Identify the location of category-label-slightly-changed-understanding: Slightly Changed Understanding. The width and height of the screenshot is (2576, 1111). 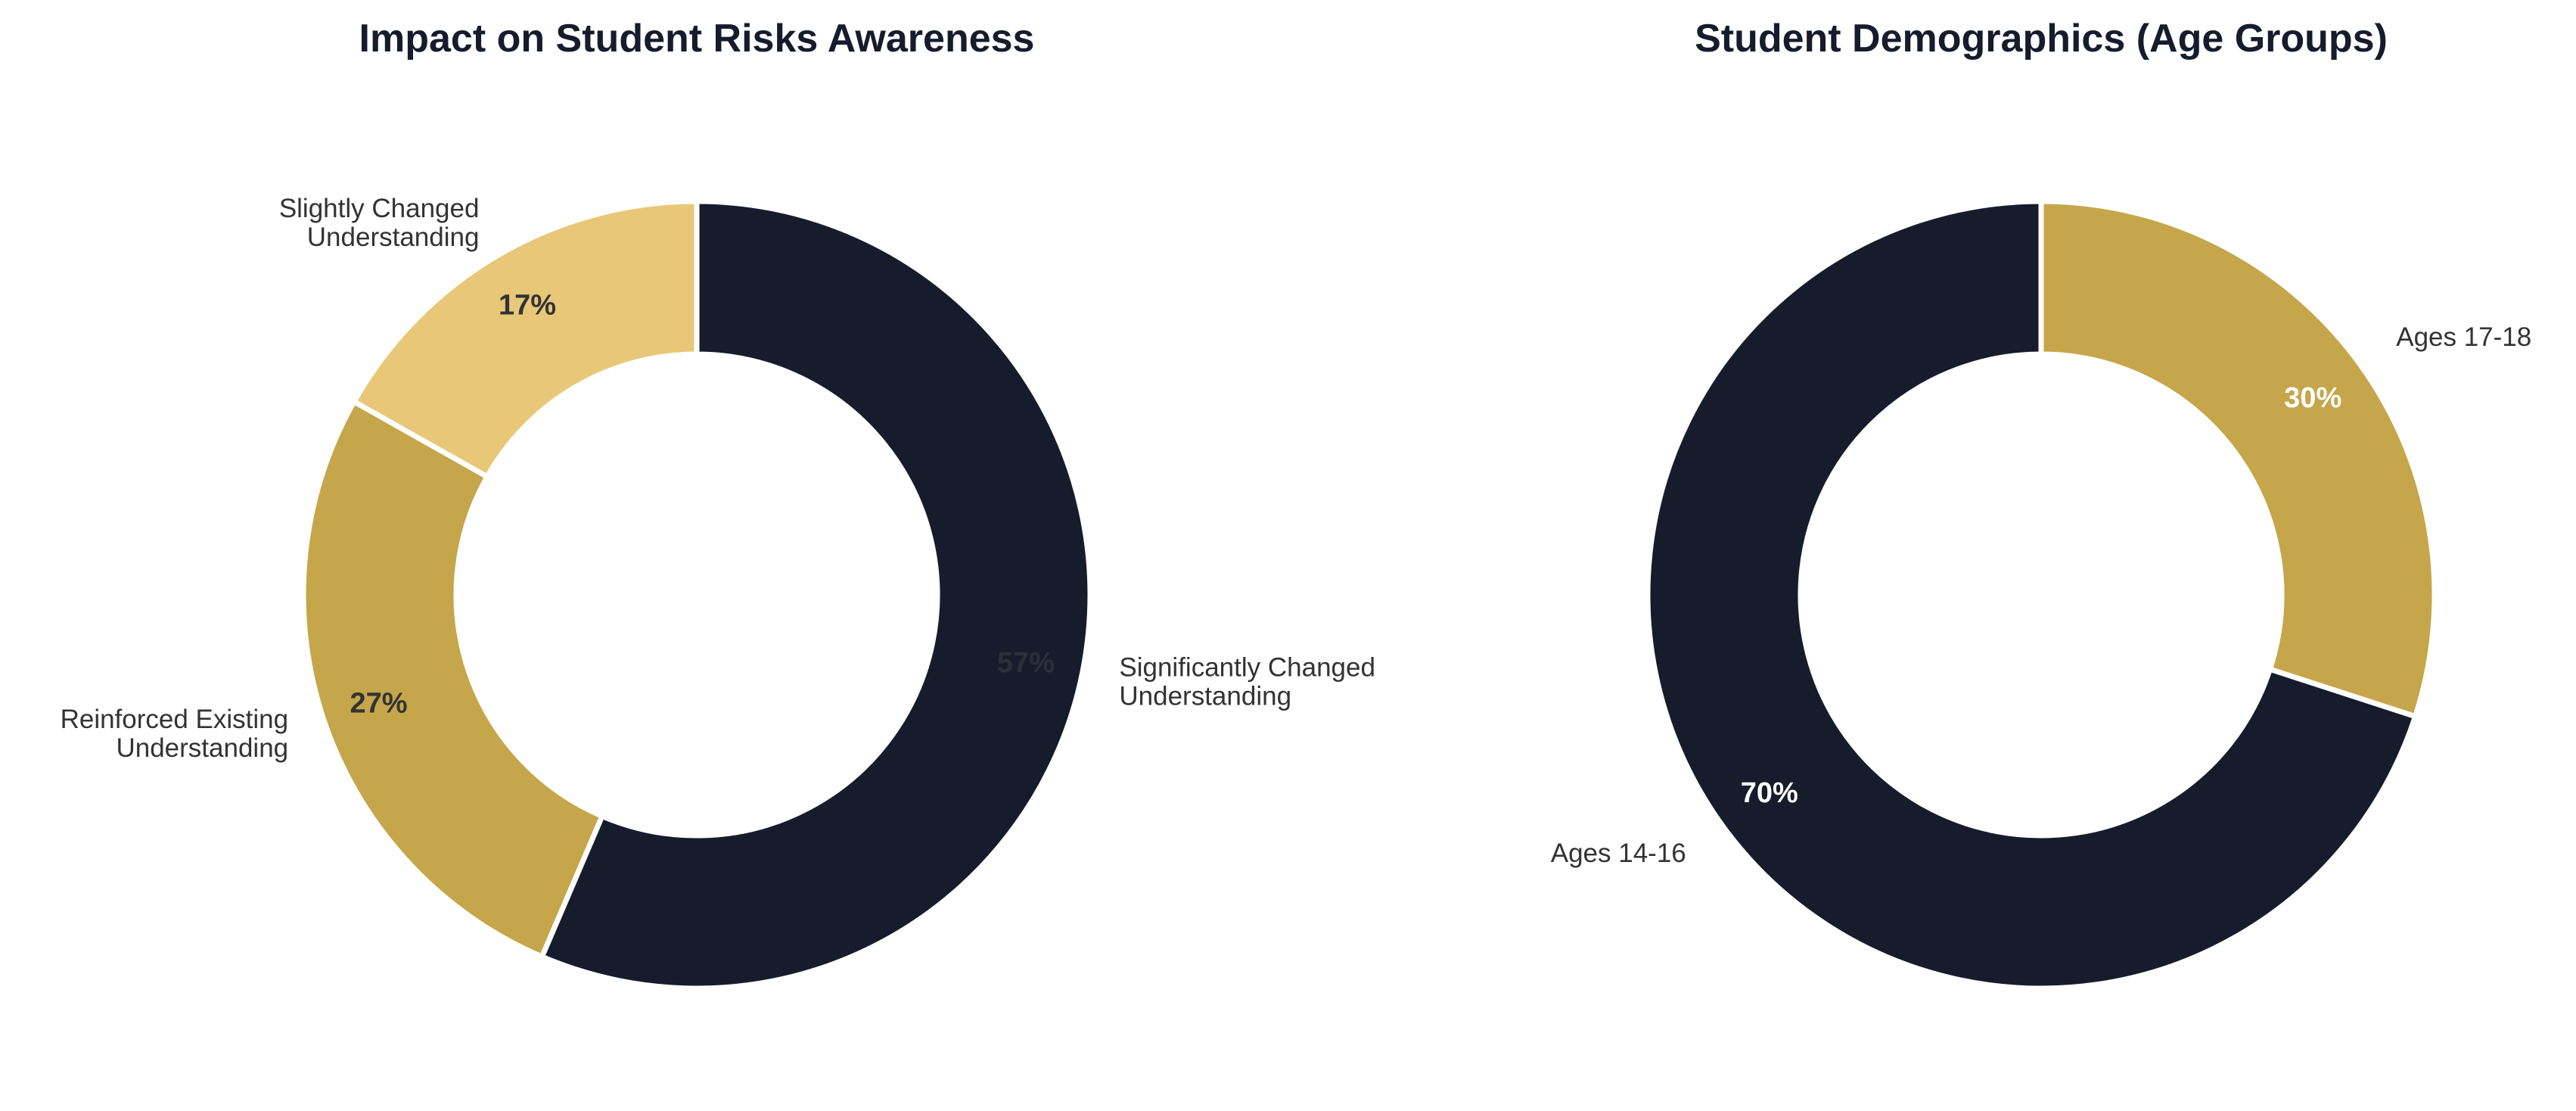
(379, 223).